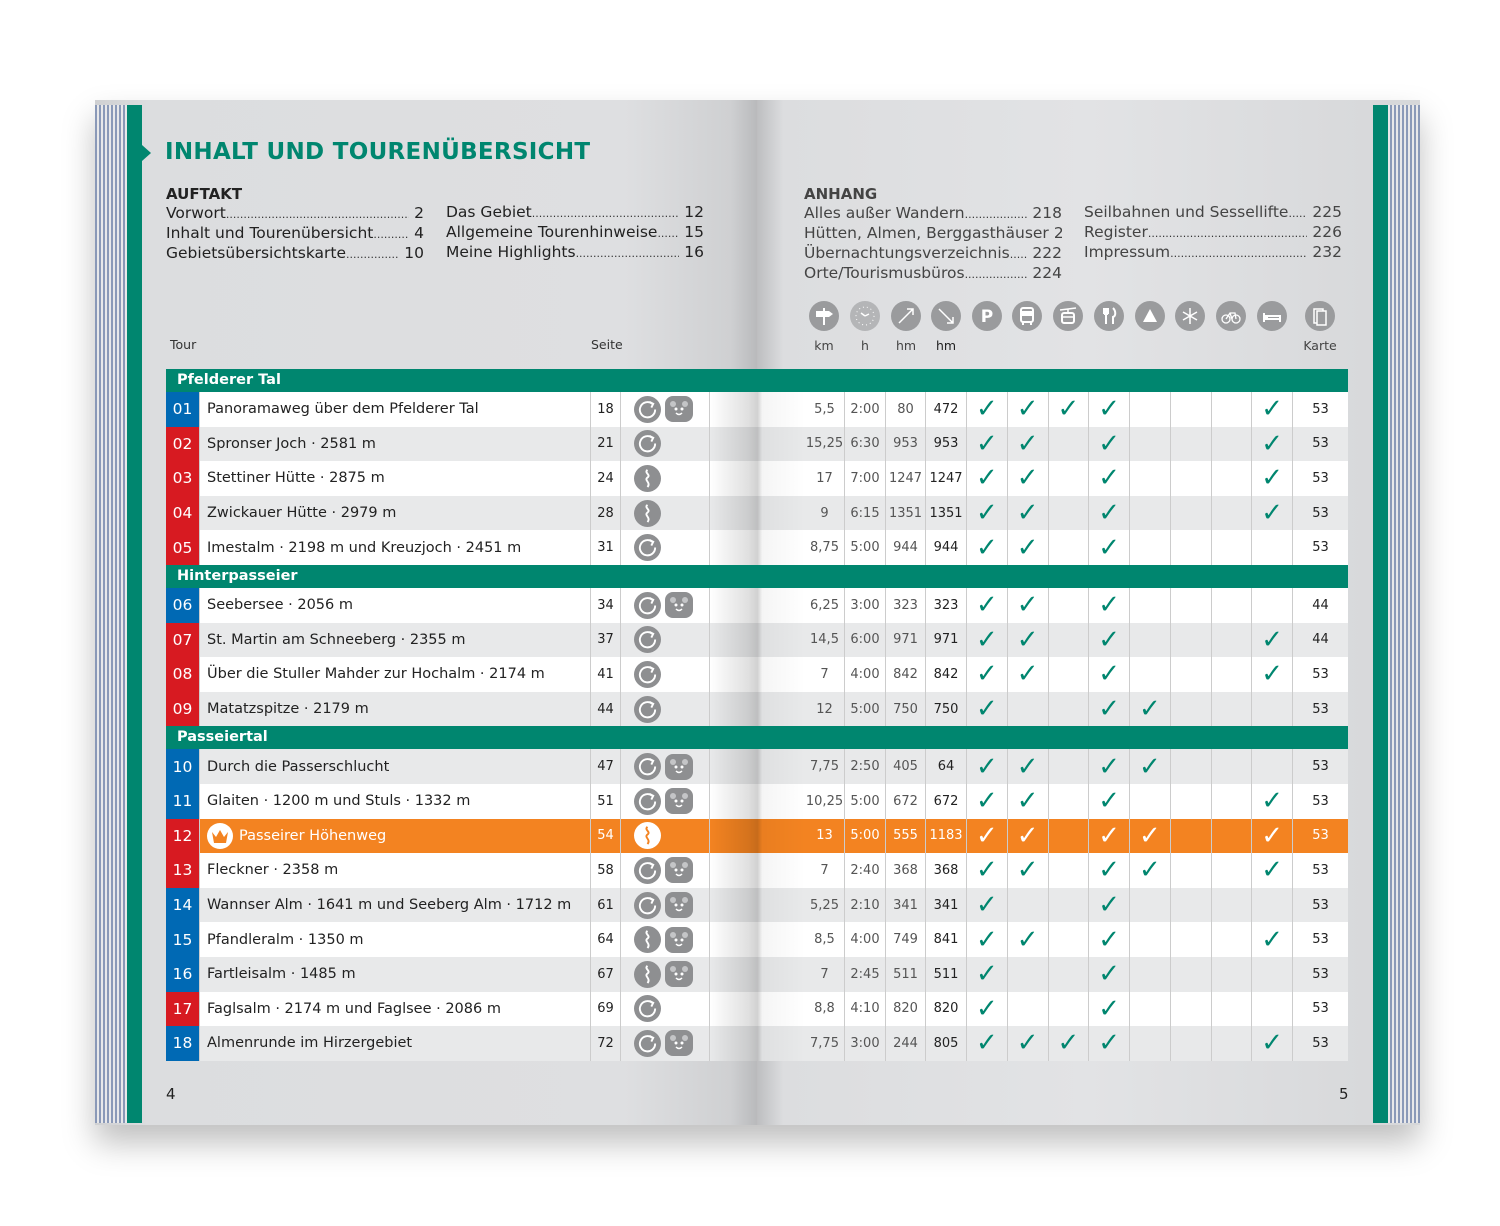  Describe the element at coordinates (933, 214) in the screenshot. I see `toc-entry: Alles außer Wandern 218` at that location.